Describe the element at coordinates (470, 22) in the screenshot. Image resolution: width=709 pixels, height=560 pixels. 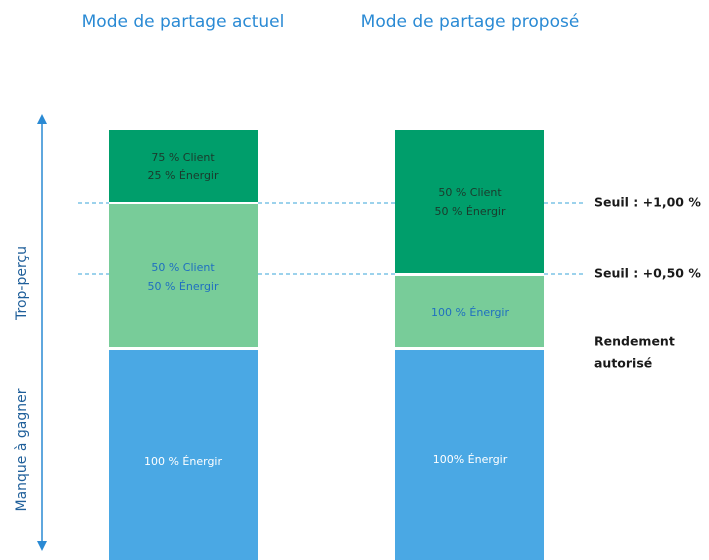
I see `title: Mode de partage proposé` at that location.